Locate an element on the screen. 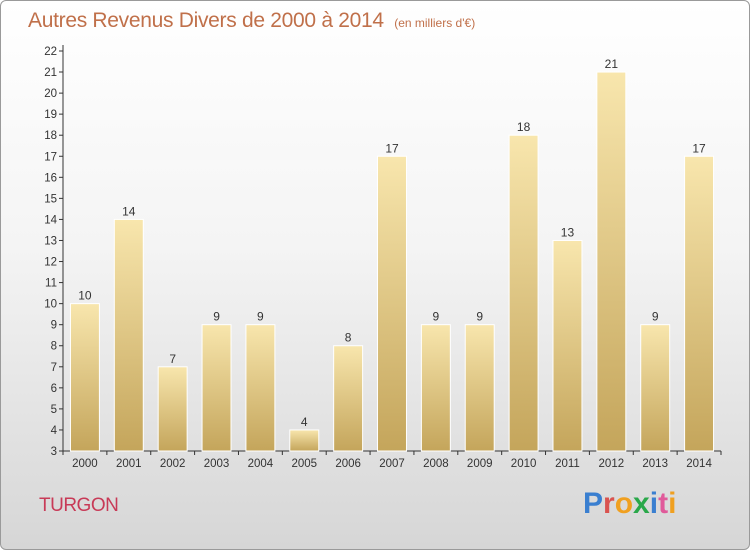 This screenshot has height=550, width=750. x-tick-label: 2013 is located at coordinates (655, 464).